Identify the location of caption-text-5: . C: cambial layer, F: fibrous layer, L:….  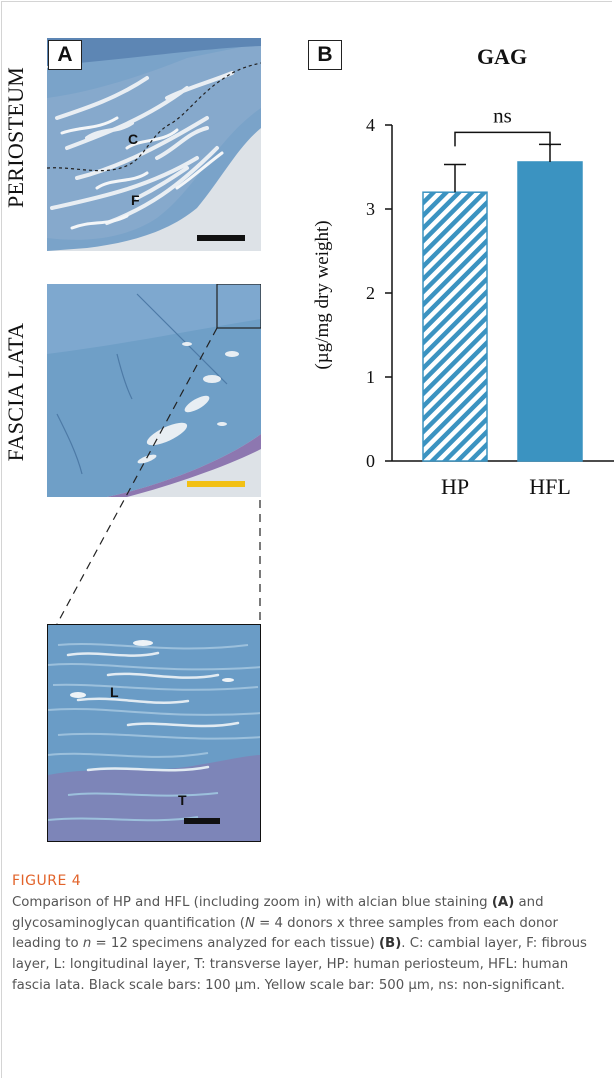
(299, 964).